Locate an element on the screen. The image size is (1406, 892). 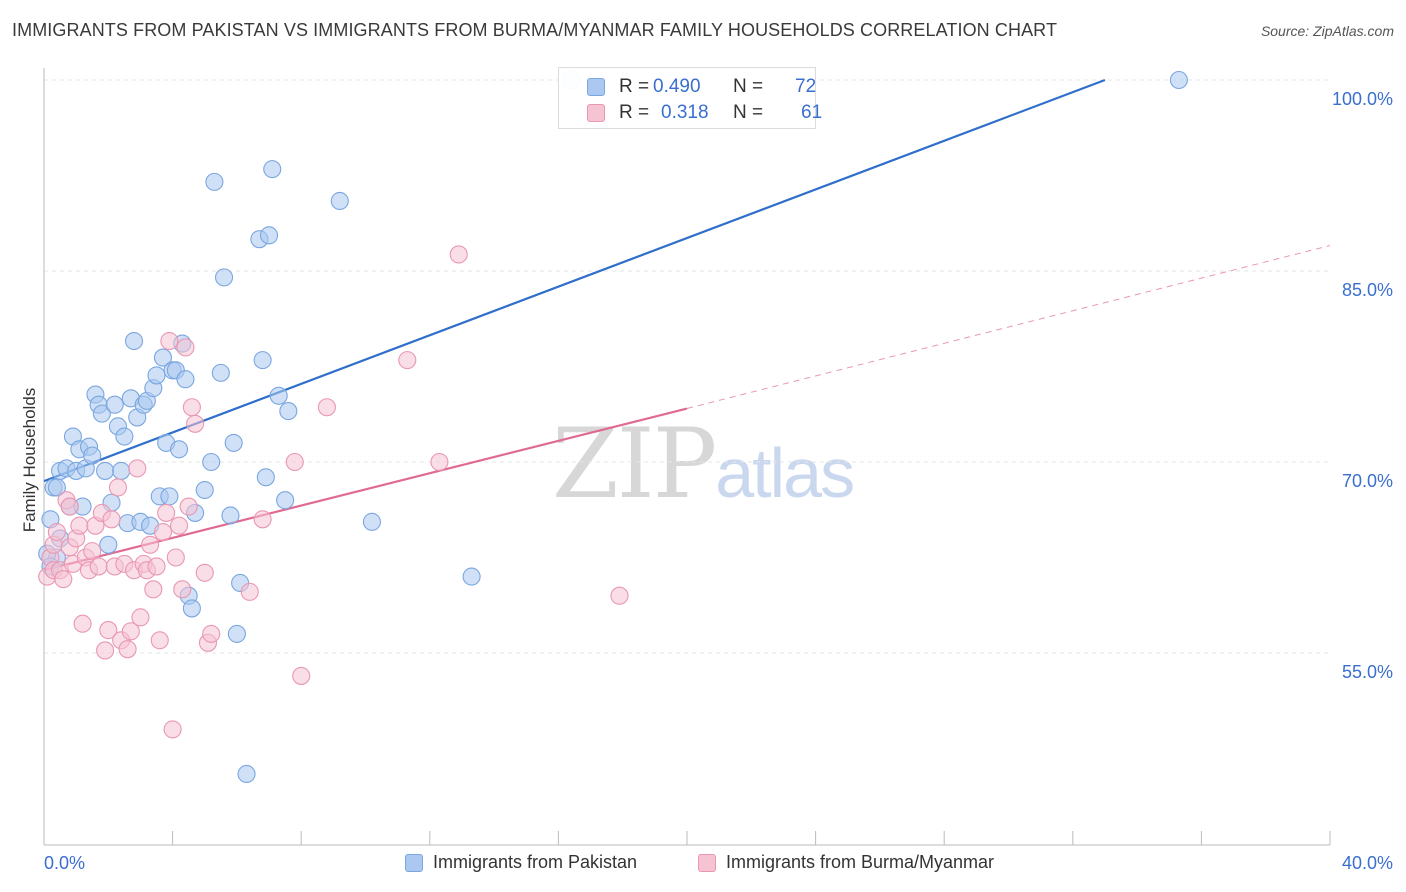
trend-line-burma is located at coordinates (365, 489).